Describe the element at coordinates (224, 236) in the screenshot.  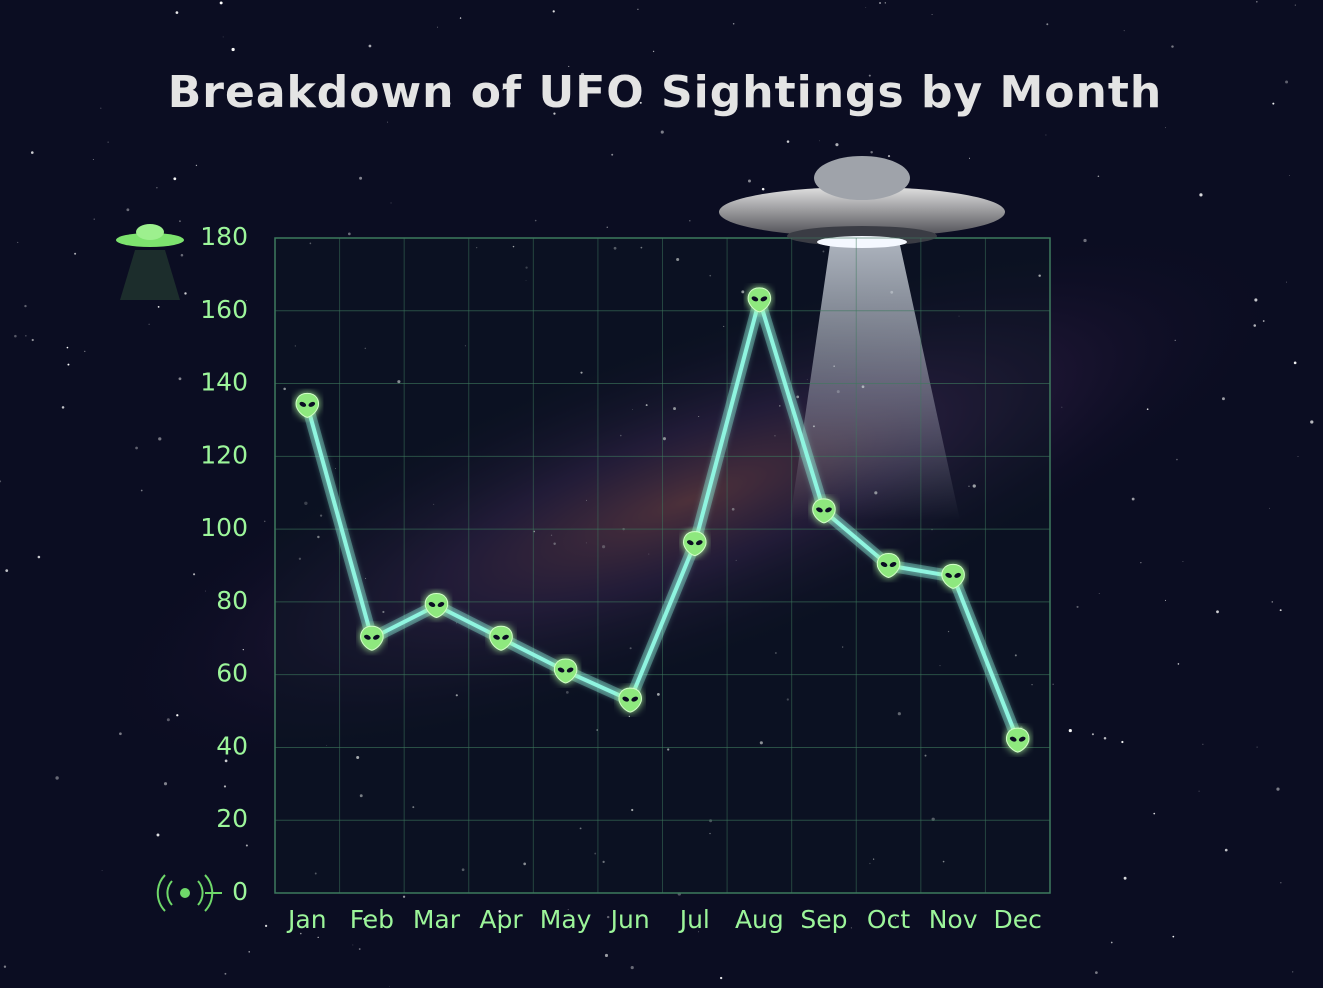
I see `y-tick-label: 180` at that location.